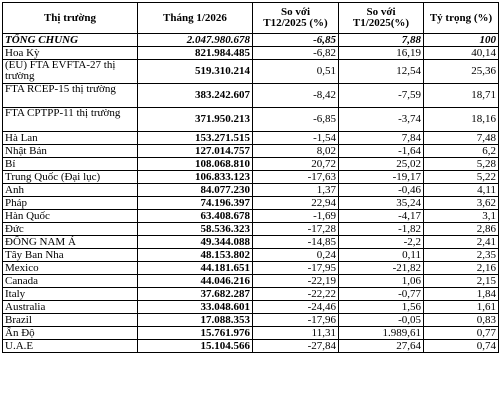 This screenshot has width=500, height=402. What do you see at coordinates (70, 333) in the screenshot?
I see `cell-market: Ấn Độ` at bounding box center [70, 333].